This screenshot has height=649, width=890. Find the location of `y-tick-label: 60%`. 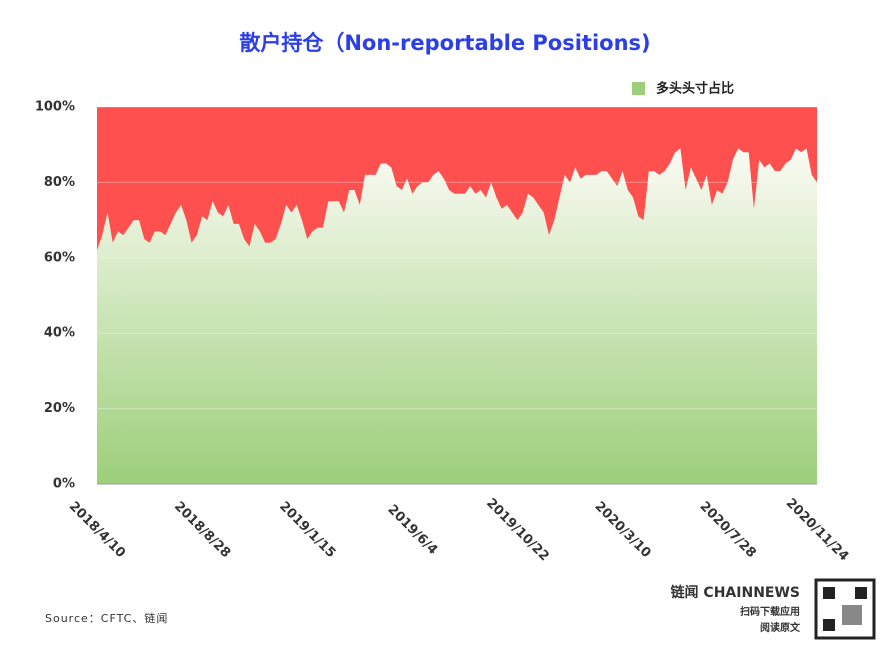

y-tick-label: 60% is located at coordinates (59, 257).